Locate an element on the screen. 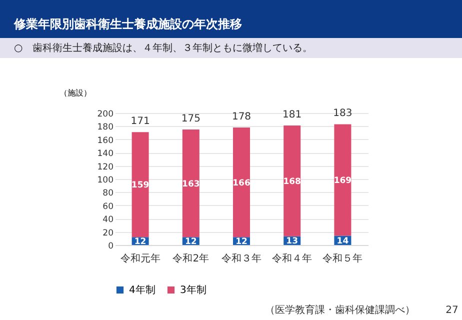  y-axis-title: （施設） is located at coordinates (76, 93).